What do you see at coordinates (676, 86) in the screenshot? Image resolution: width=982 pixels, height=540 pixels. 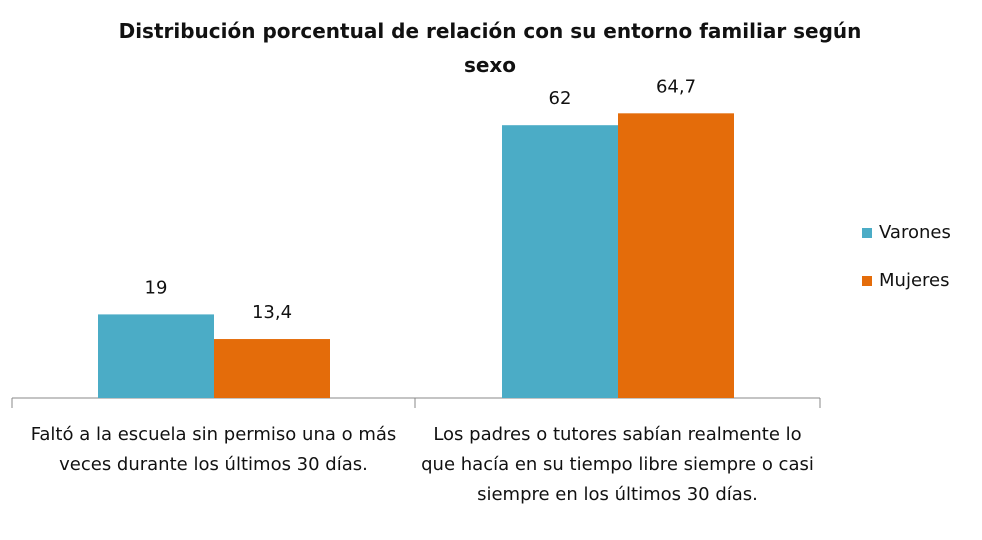 I see `data-label: 64,7` at bounding box center [676, 86].